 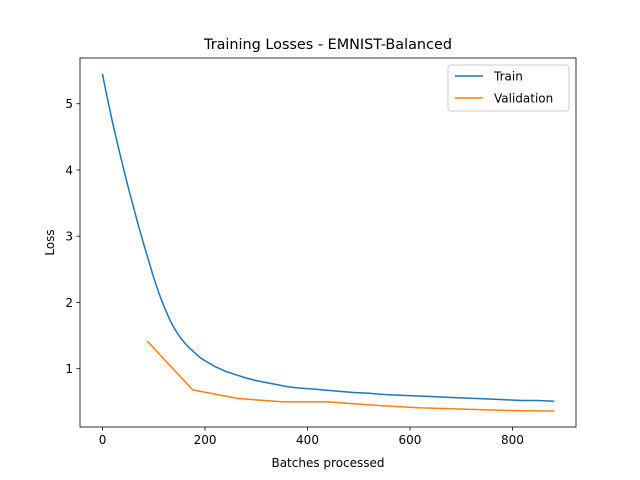 What do you see at coordinates (205, 440) in the screenshot?
I see `x-tick-label: 200` at bounding box center [205, 440].